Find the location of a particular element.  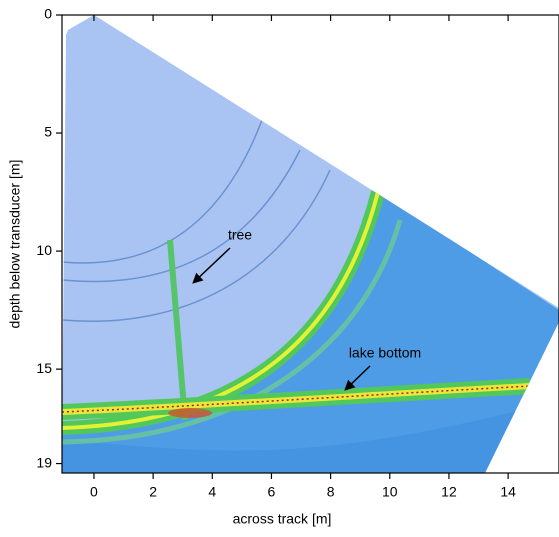

x-tick-label: 6 is located at coordinates (272, 492).